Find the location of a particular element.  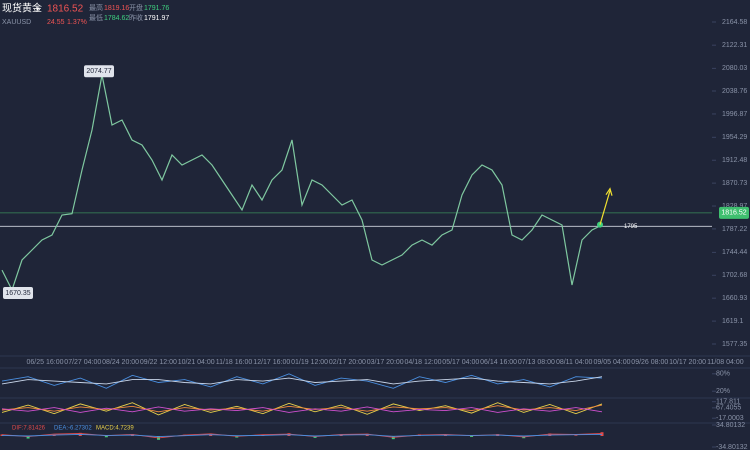

low-label: 1670.35 is located at coordinates (17, 293).